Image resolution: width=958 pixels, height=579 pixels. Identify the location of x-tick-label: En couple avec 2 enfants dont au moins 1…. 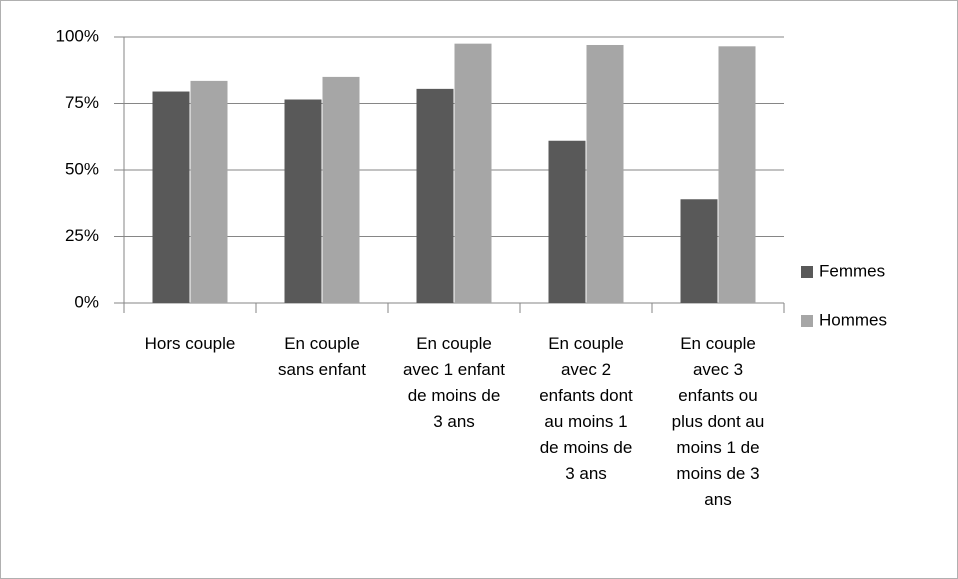
(586, 408).